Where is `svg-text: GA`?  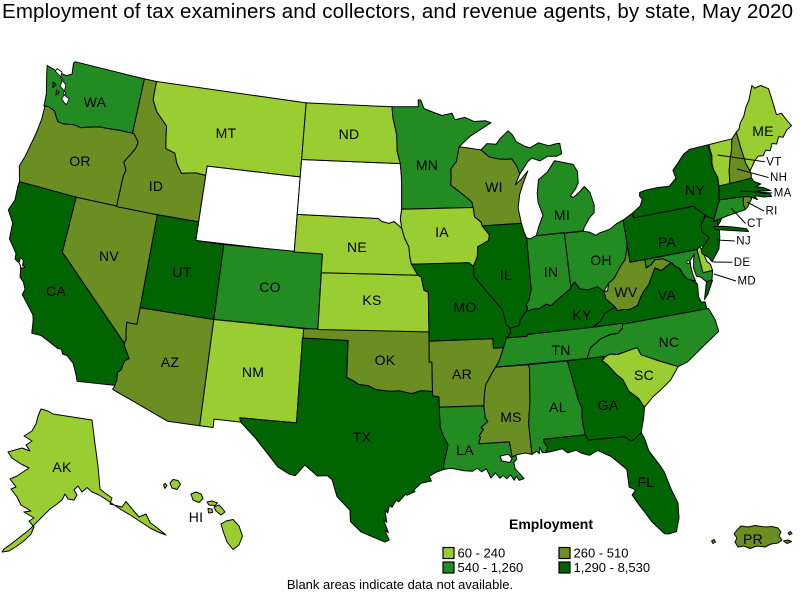 svg-text: GA is located at coordinates (608, 405).